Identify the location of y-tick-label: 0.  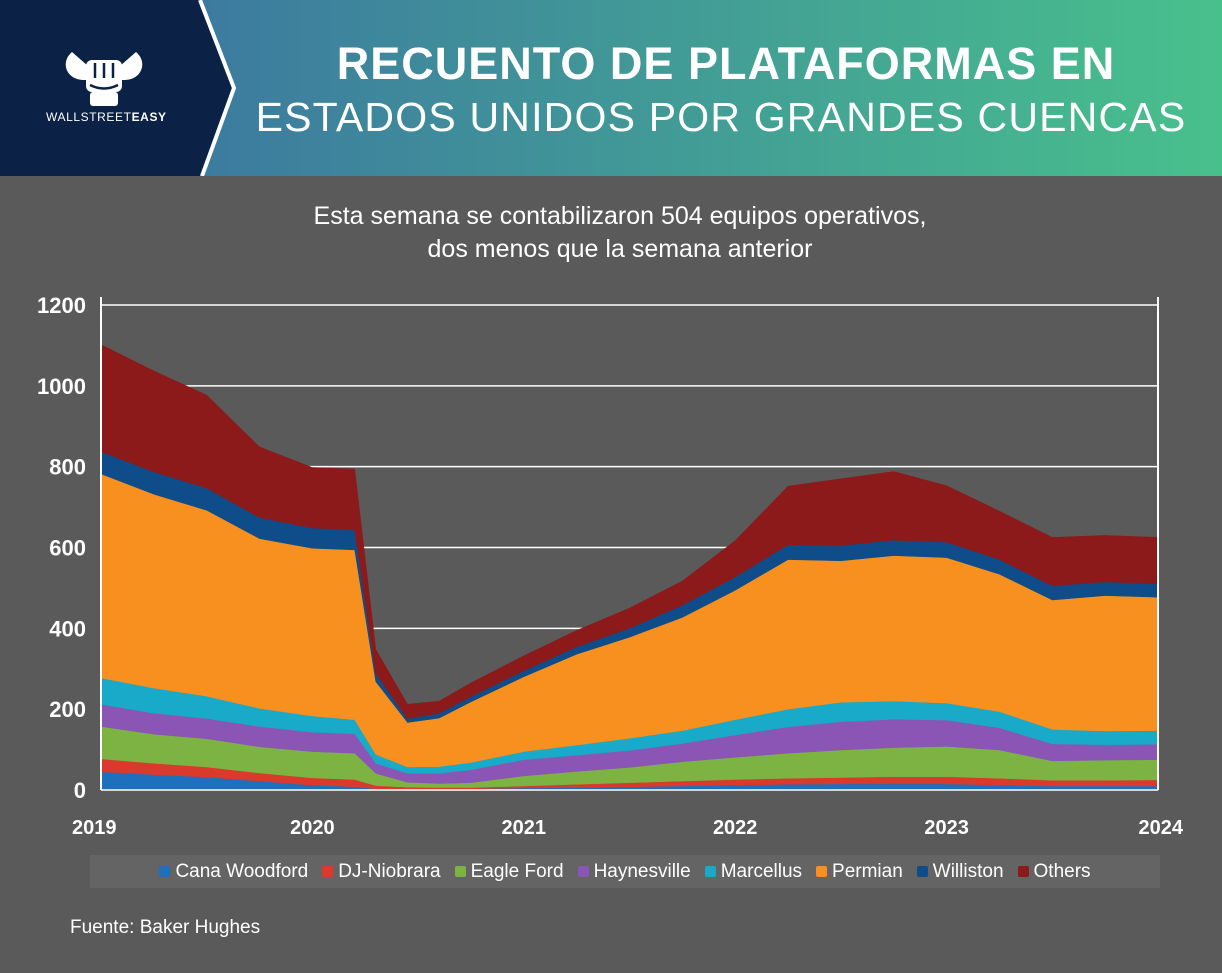
(80, 790).